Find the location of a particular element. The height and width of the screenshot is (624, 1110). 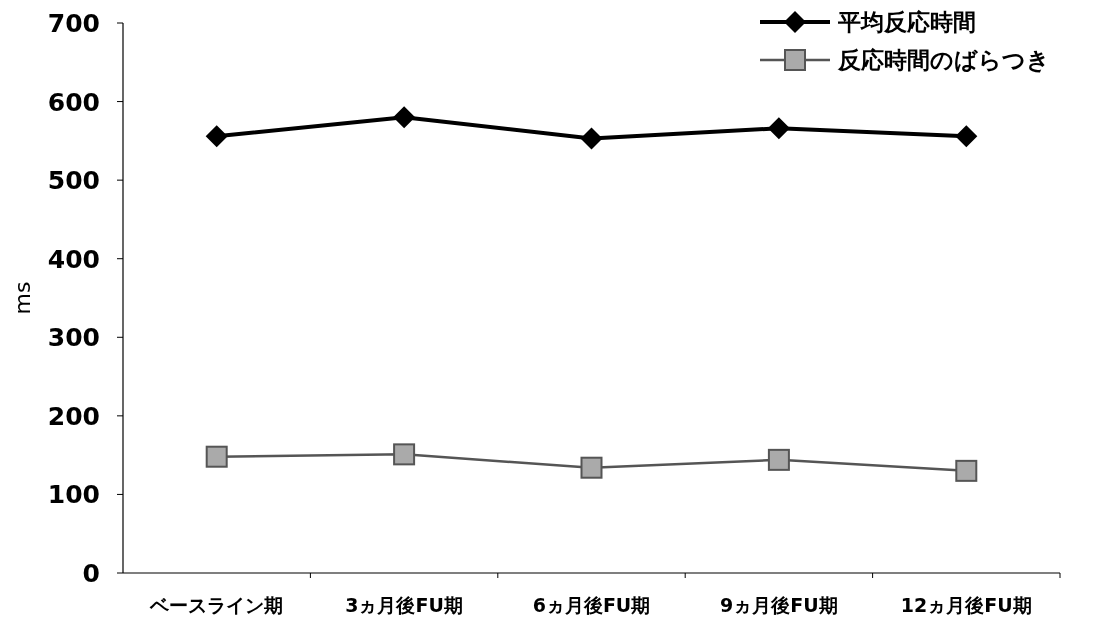

y-tick-label: 100 is located at coordinates (73, 495).